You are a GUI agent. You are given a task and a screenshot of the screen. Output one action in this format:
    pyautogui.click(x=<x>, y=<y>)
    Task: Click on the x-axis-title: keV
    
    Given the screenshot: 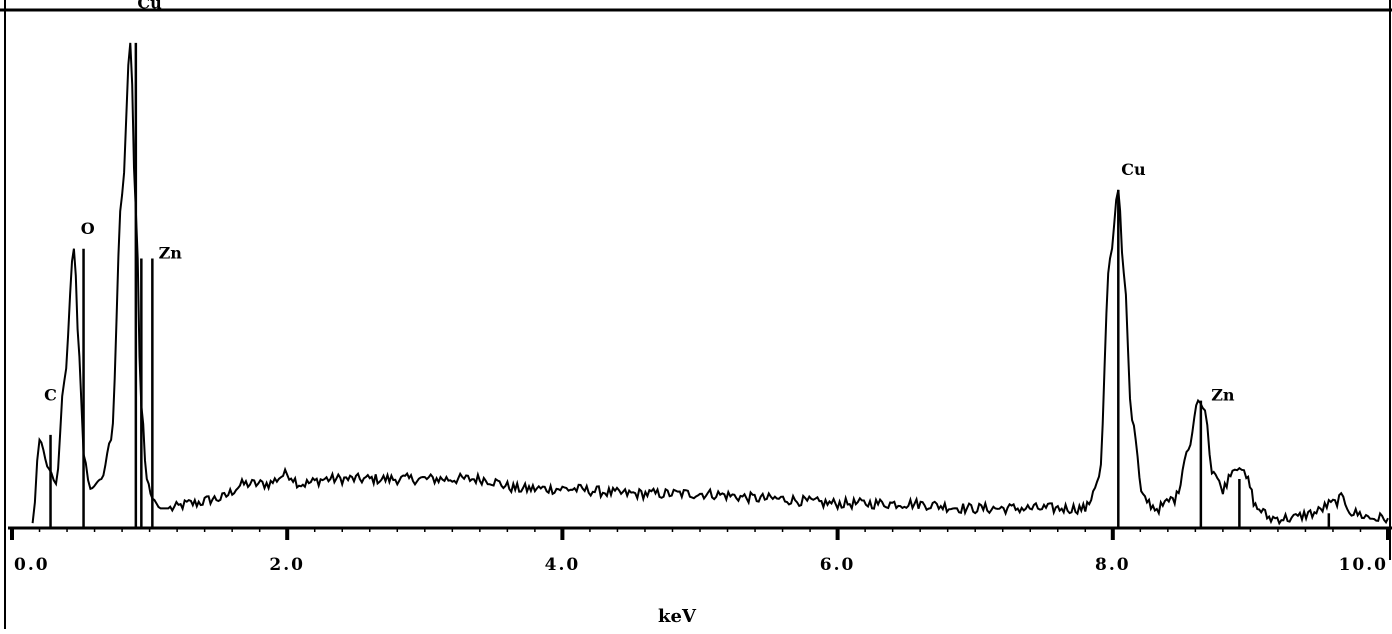 What is the action you would take?
    pyautogui.click(x=677, y=616)
    